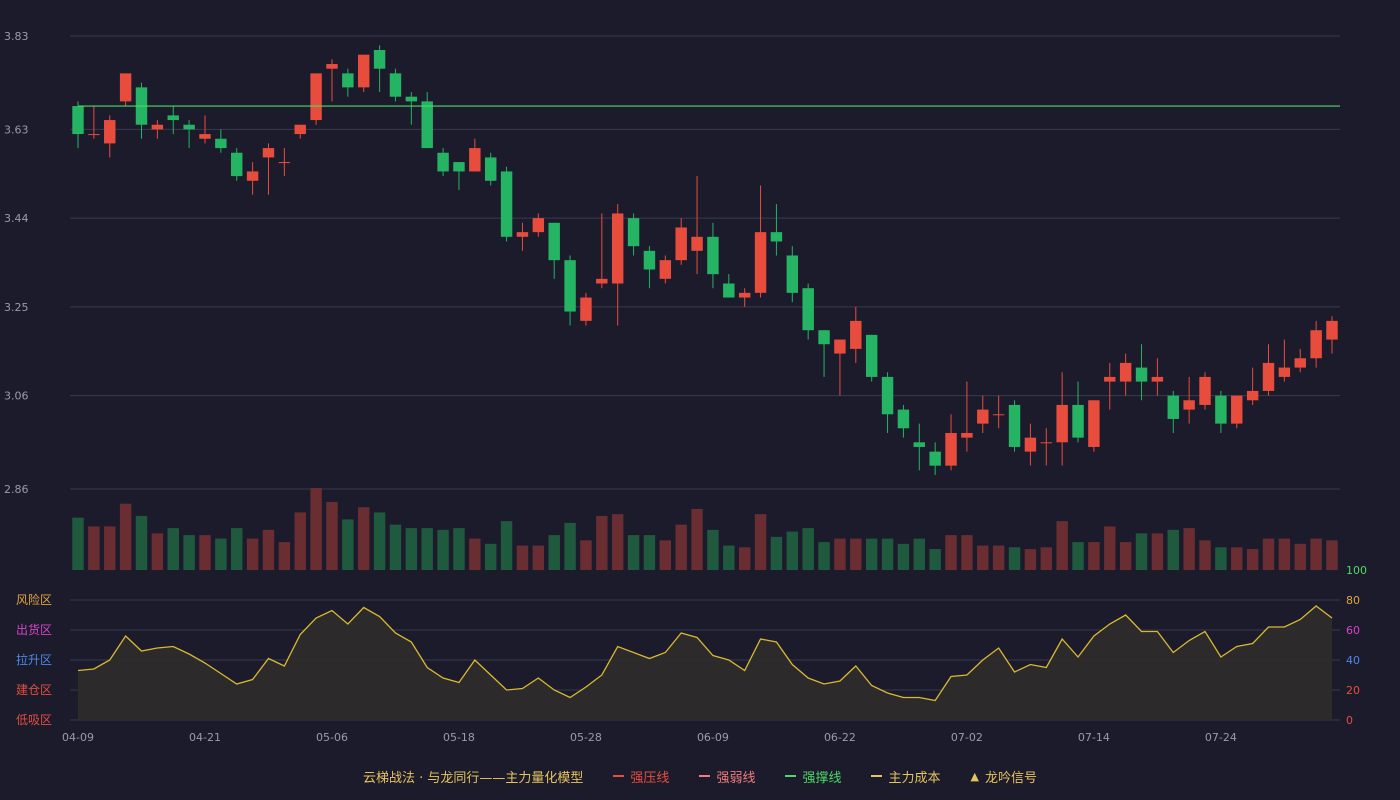  Describe the element at coordinates (791, 776) in the screenshot. I see `support-line-icon` at that location.